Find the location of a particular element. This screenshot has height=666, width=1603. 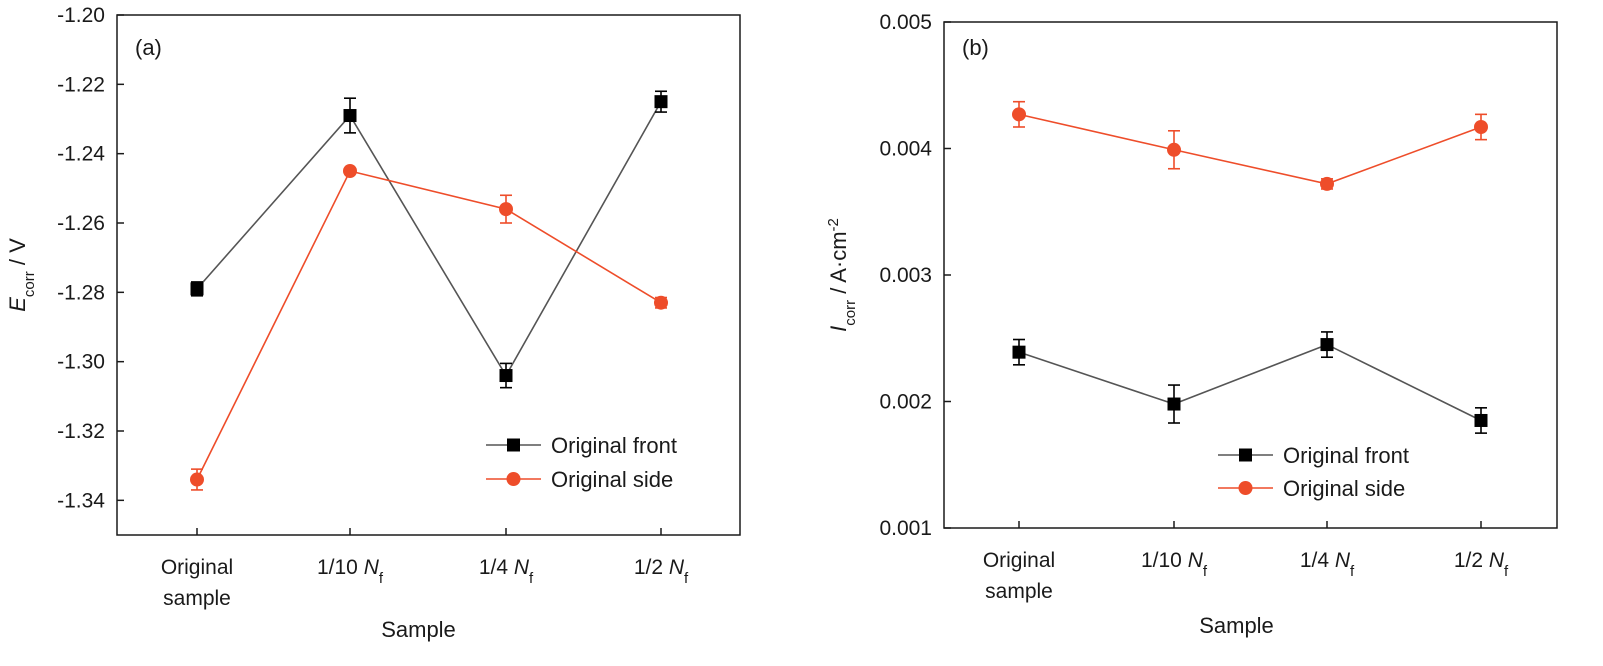

y-axis-superscript: -2 is located at coordinates (833, 224).